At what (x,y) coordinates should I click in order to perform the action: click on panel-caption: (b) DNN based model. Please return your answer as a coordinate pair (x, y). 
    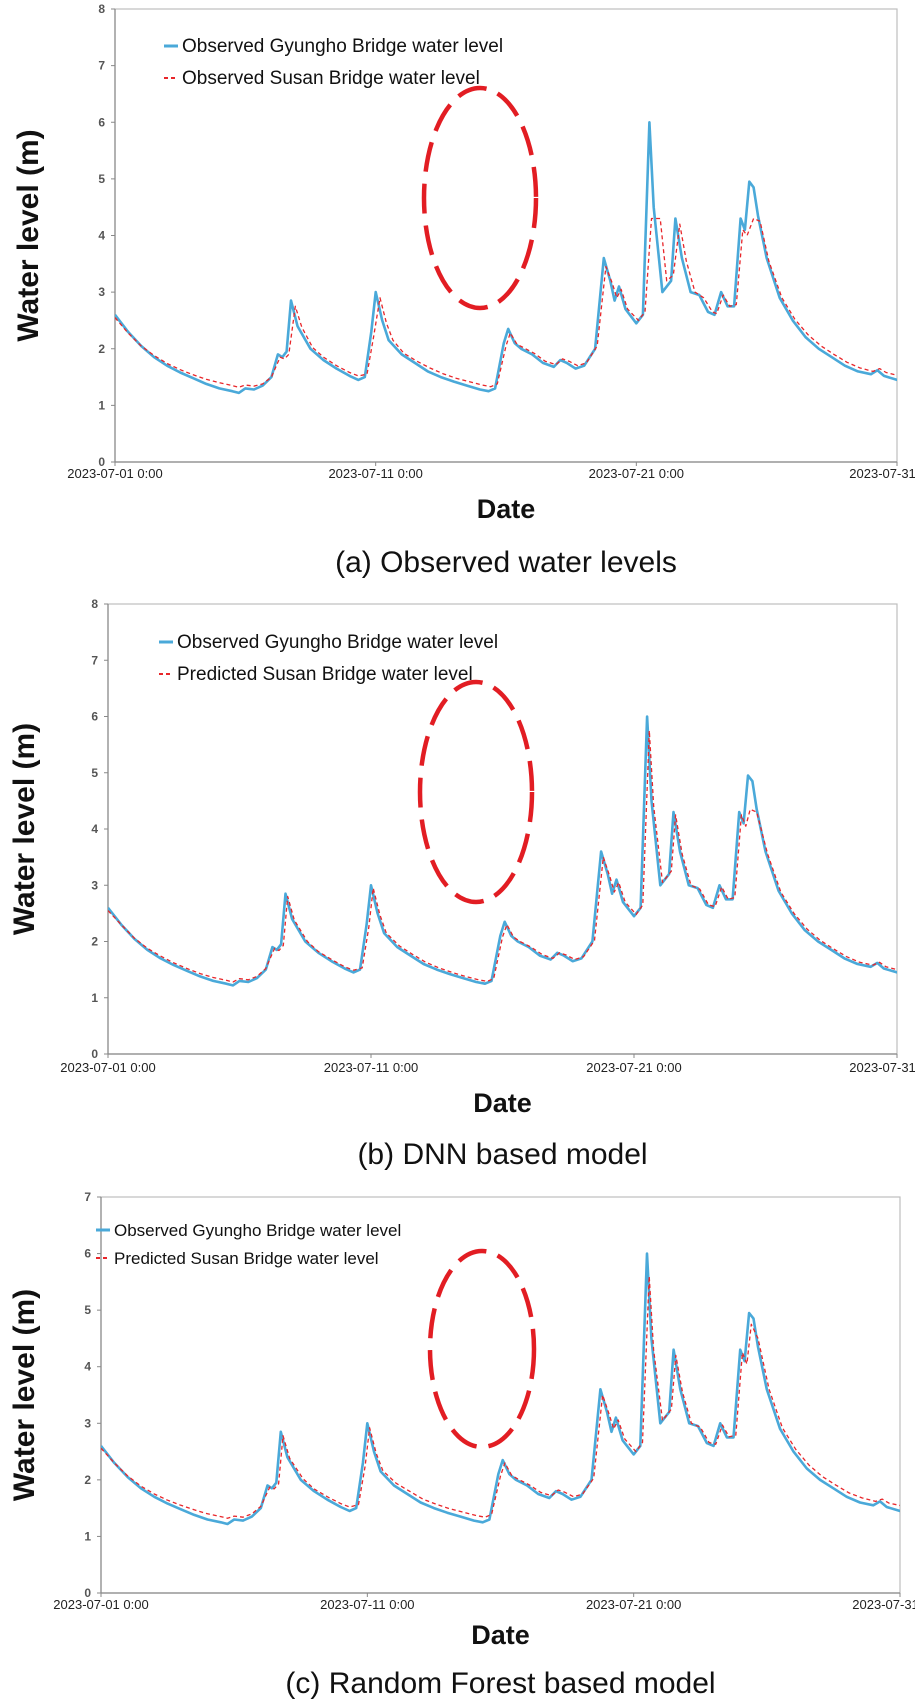
    Looking at the image, I should click on (502, 1154).